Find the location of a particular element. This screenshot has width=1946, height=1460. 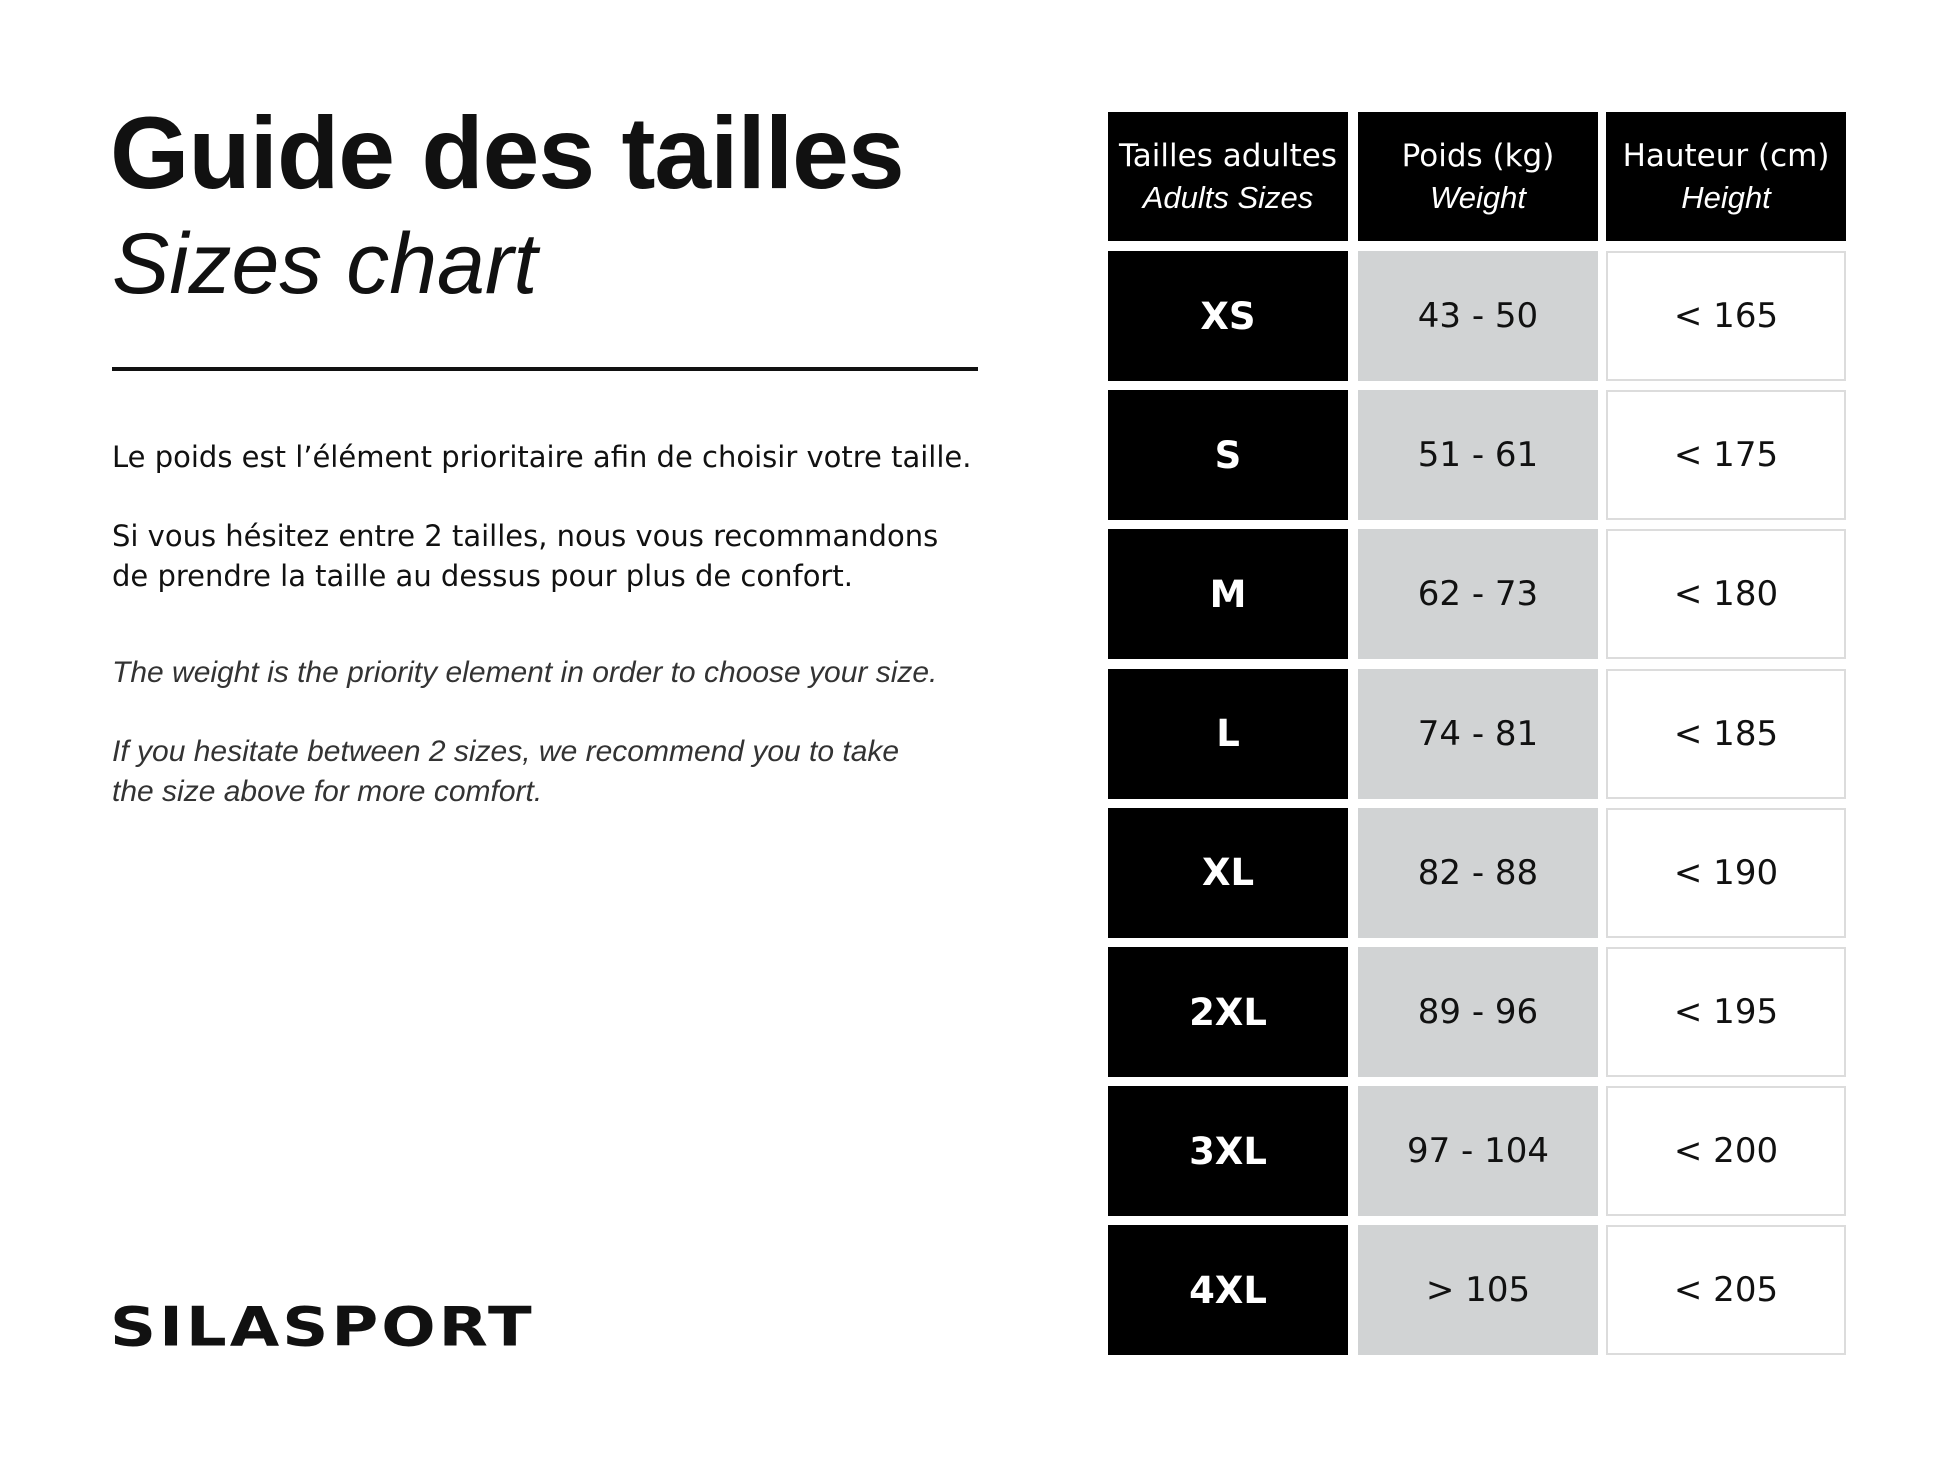

divider is located at coordinates (545, 369).